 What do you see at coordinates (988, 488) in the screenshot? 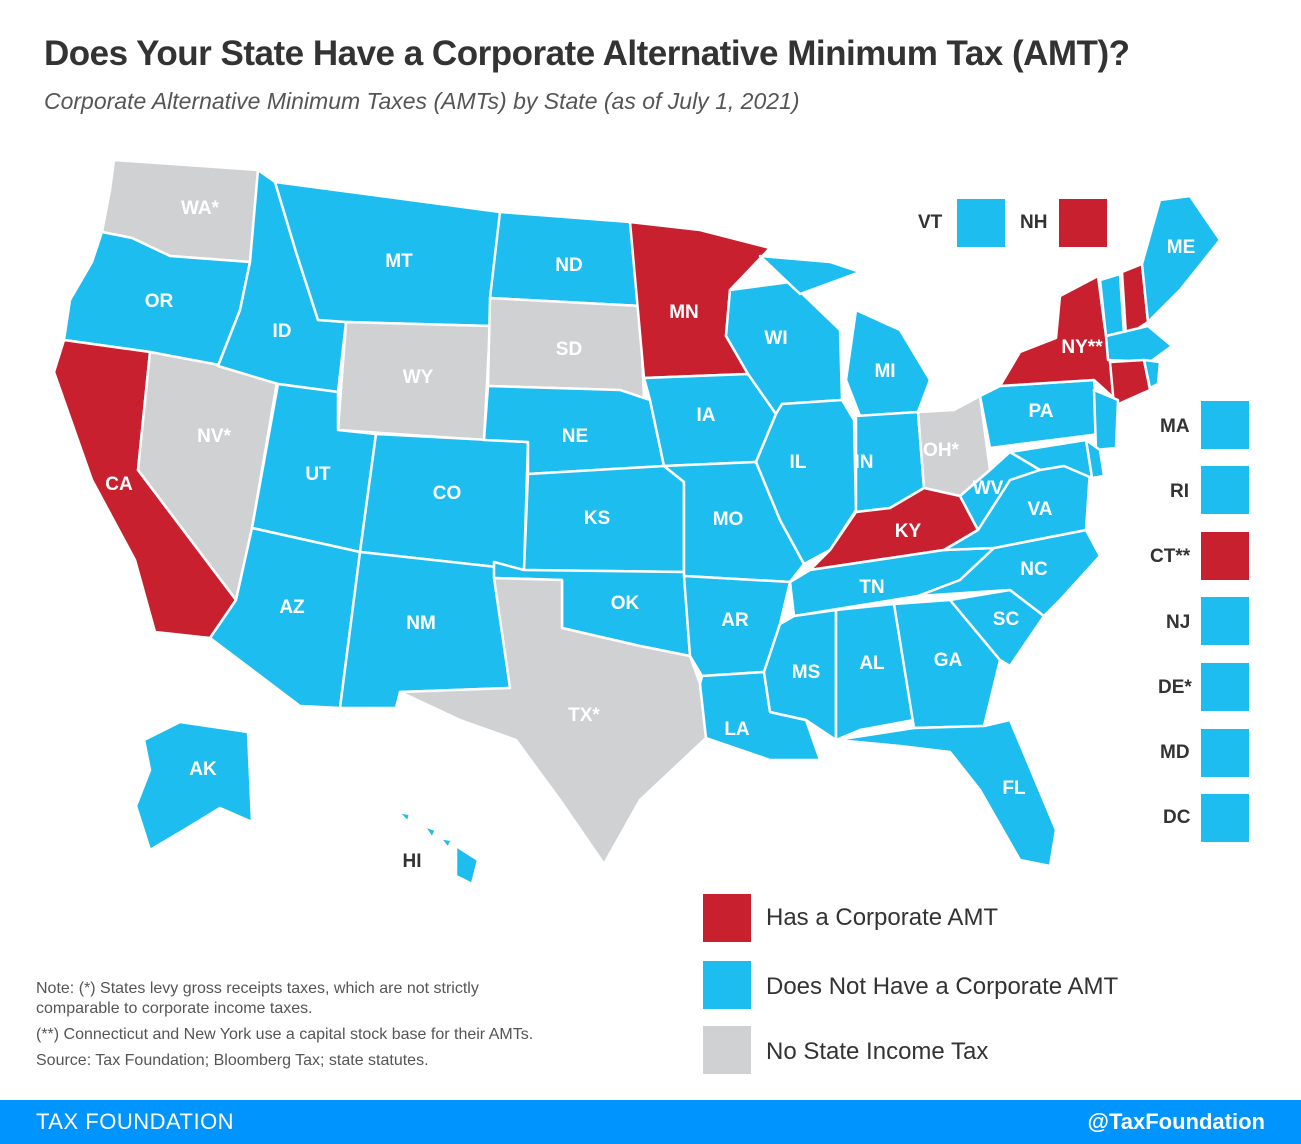
I see `state-label-WV: WV` at bounding box center [988, 488].